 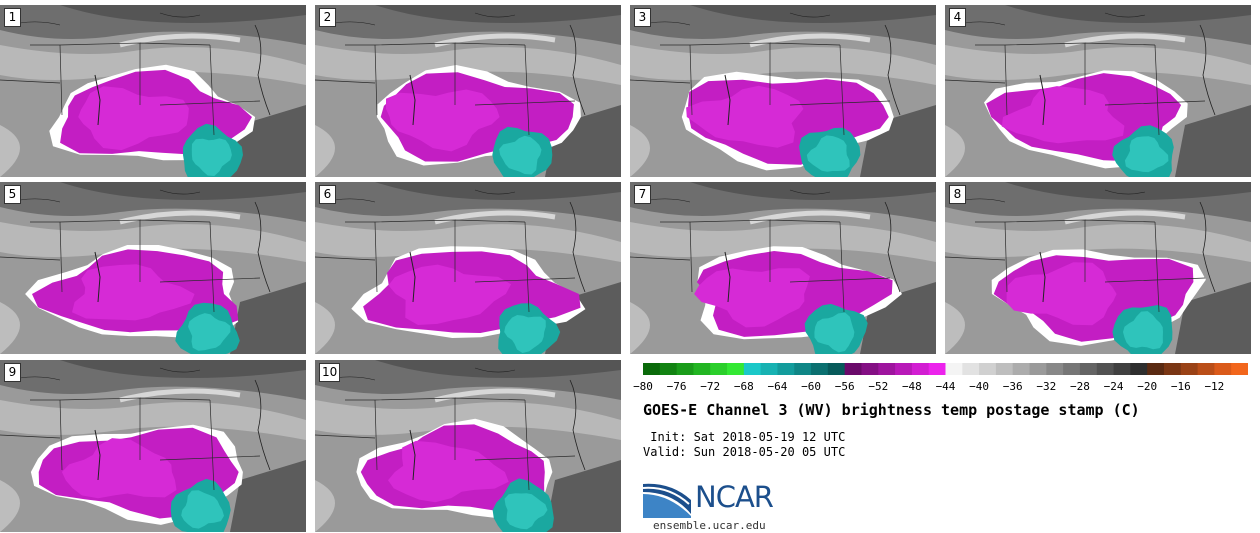 I want to click on site-url: ensemble.ucar.edu, so click(x=709, y=525).